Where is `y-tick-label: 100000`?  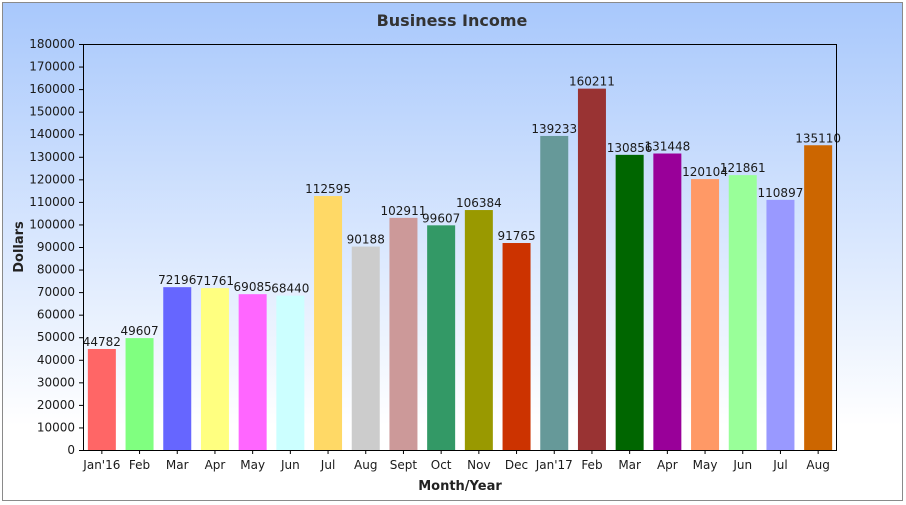 y-tick-label: 100000 is located at coordinates (52, 224).